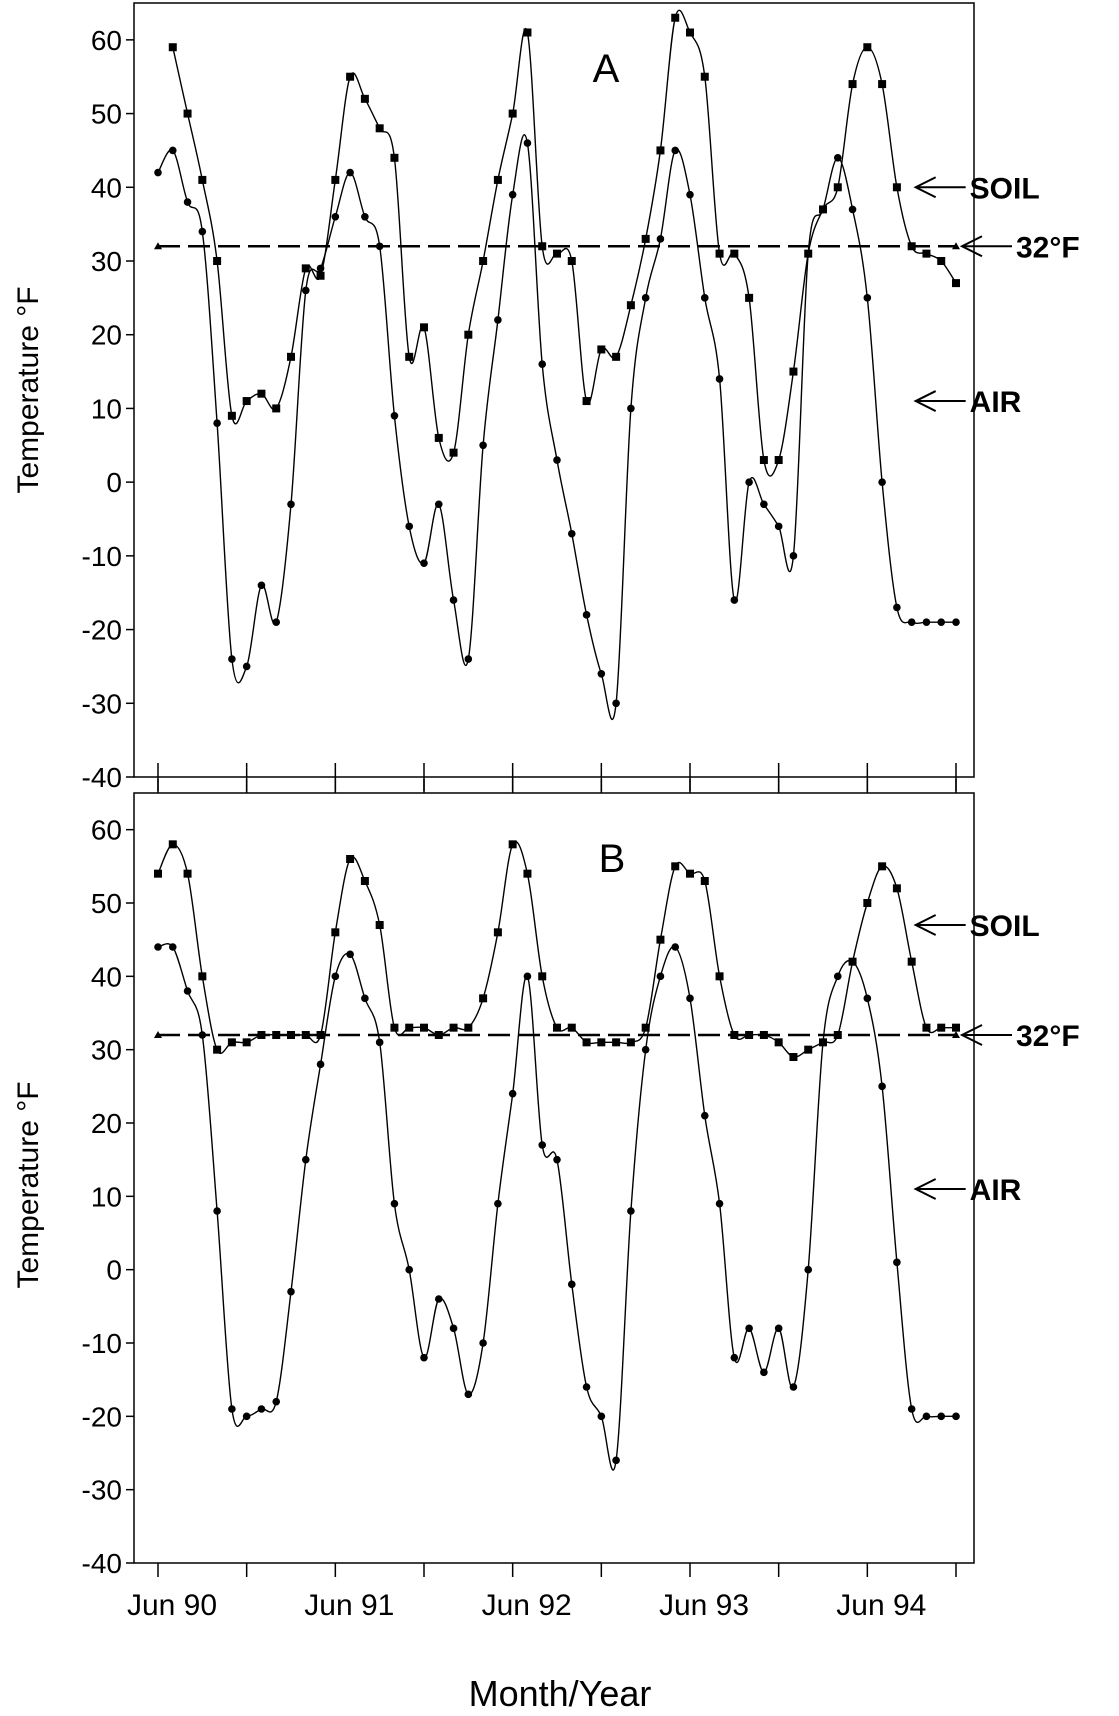 The width and height of the screenshot is (1119, 1716). Describe the element at coordinates (996, 1190) in the screenshot. I see `annotation-label: AIR` at that location.